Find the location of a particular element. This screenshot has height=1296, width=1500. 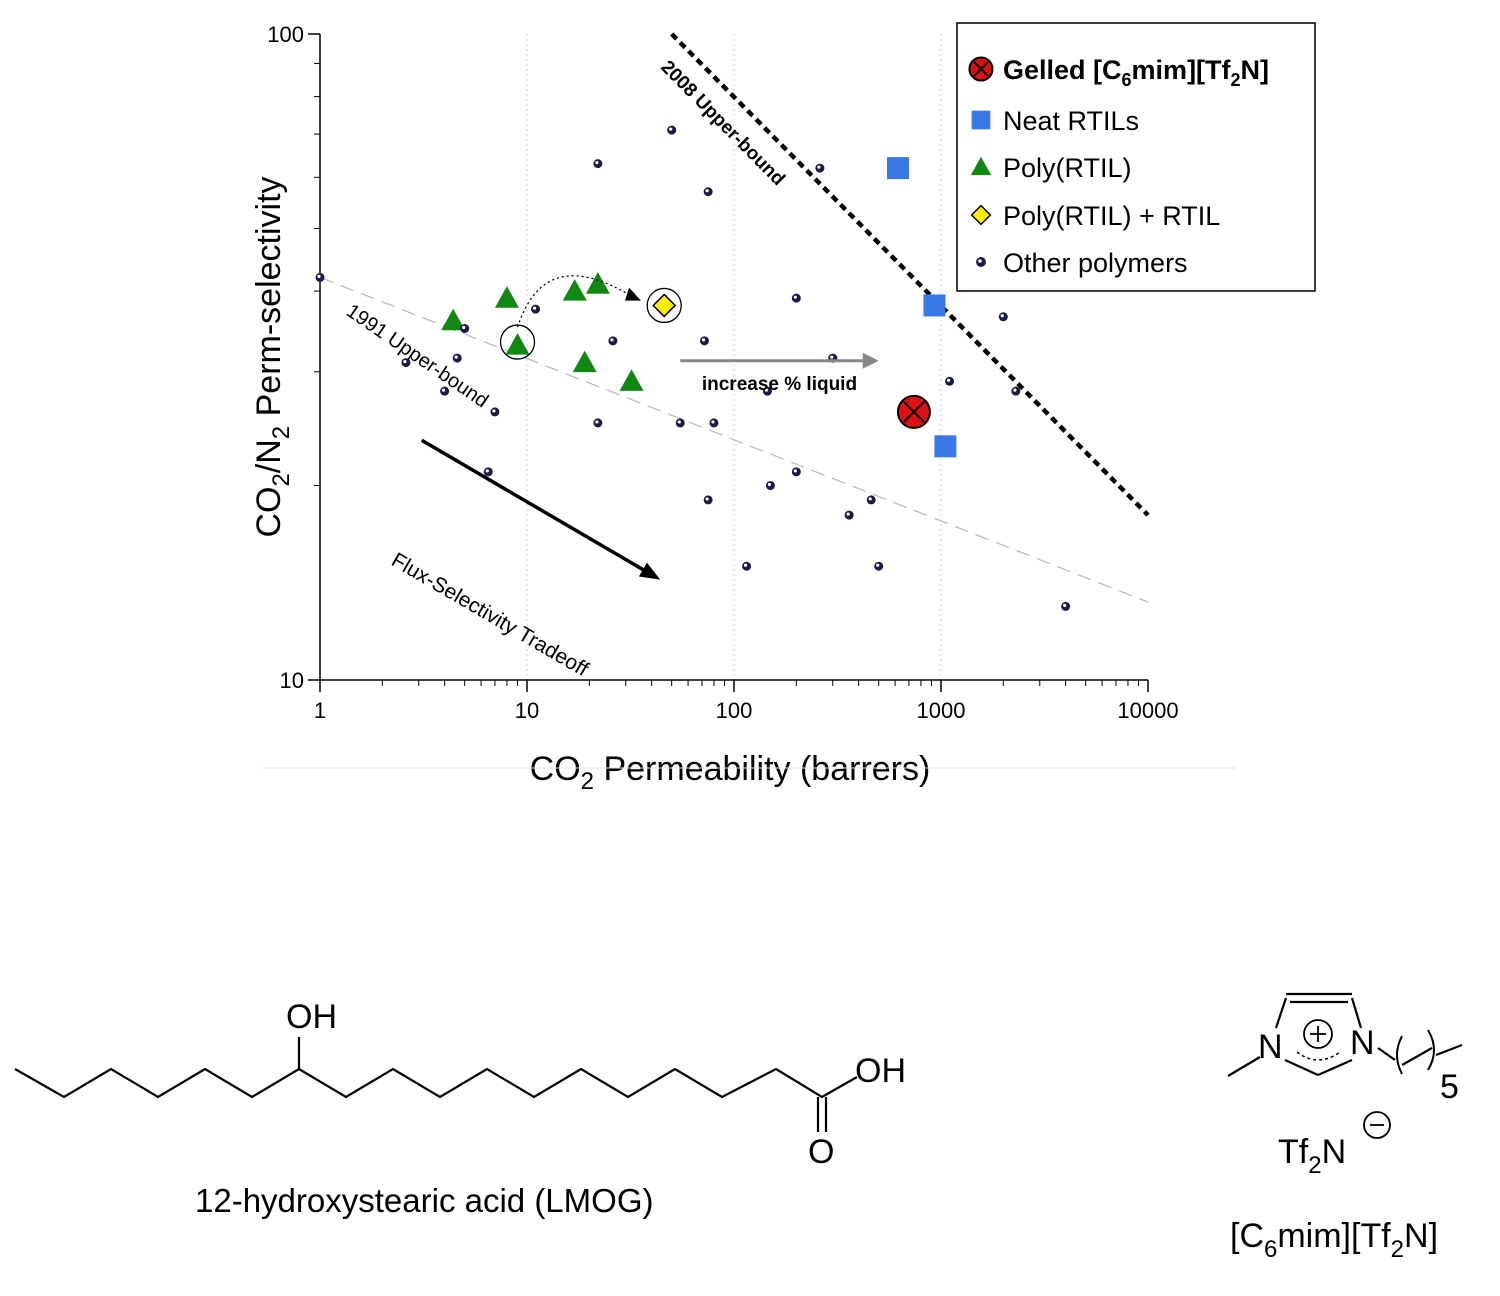

ring-bond-c2-n3 is located at coordinates (1335, 1067).